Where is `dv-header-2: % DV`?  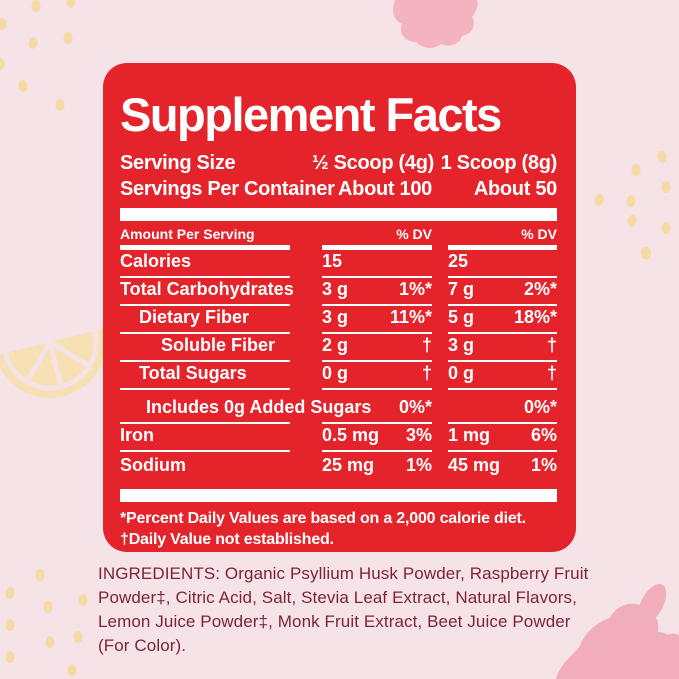
dv-header-2: % DV is located at coordinates (539, 234).